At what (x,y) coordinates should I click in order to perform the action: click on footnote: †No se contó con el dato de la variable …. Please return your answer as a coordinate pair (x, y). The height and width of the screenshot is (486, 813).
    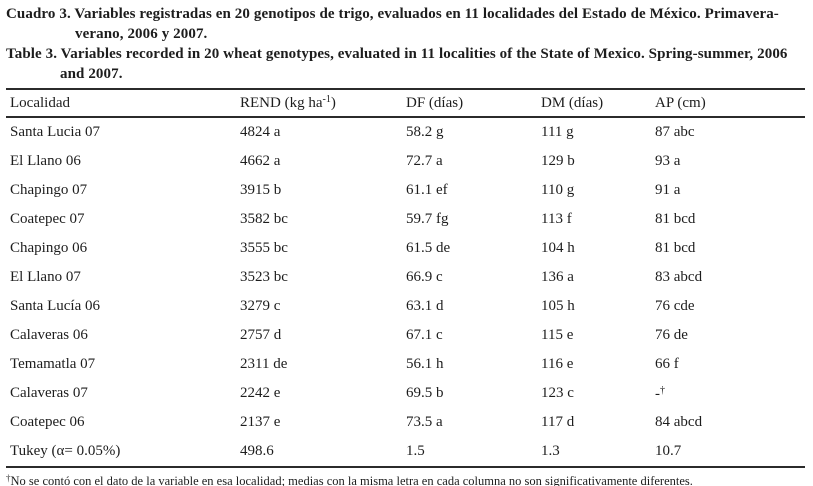
    Looking at the image, I should click on (405, 478).